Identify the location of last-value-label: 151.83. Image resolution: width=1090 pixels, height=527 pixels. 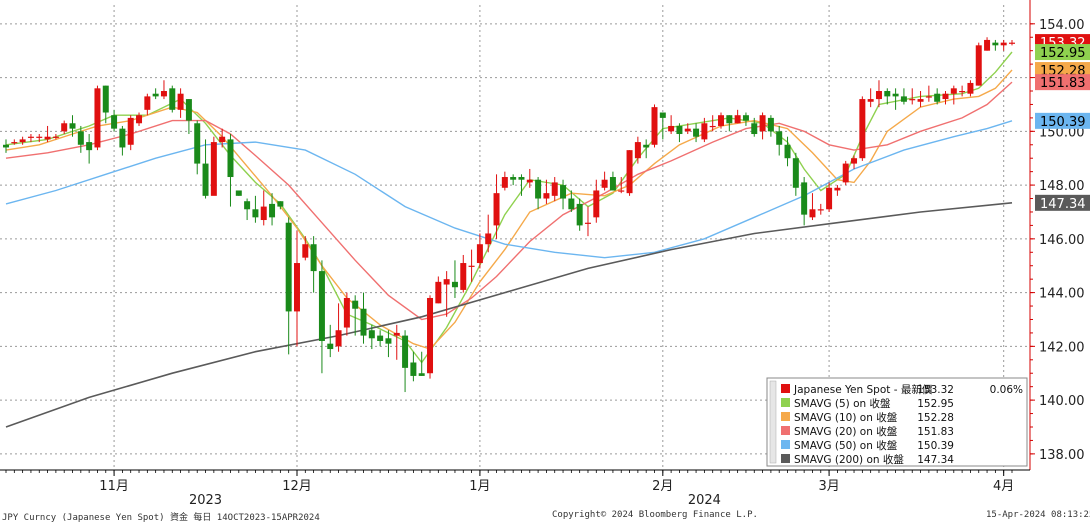
(1063, 83).